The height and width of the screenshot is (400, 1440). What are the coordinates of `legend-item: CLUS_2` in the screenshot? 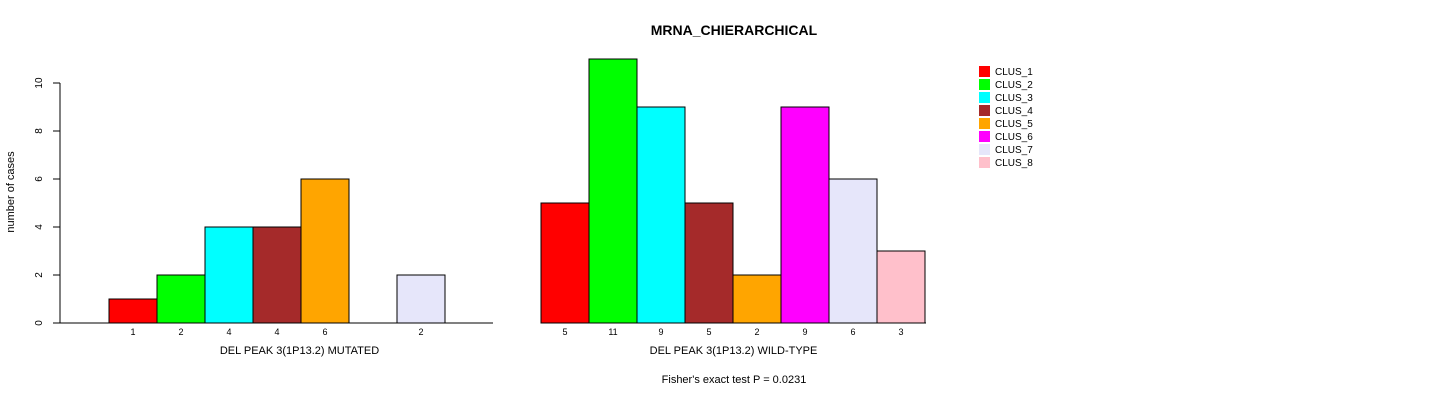 It's located at (1006, 85).